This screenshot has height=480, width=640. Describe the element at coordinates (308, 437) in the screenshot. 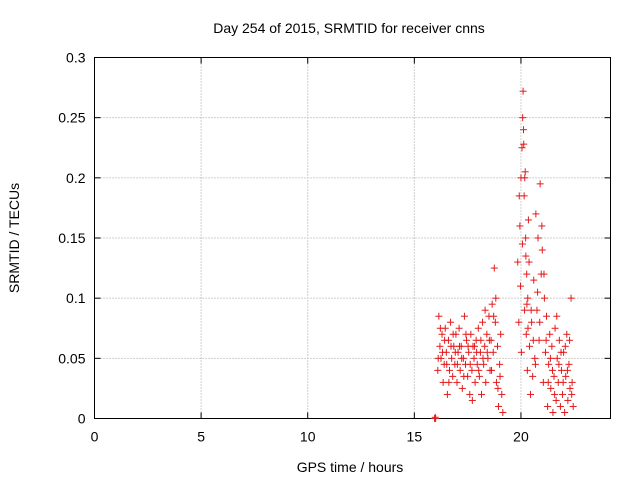

I see `x-tick-label: 10` at that location.